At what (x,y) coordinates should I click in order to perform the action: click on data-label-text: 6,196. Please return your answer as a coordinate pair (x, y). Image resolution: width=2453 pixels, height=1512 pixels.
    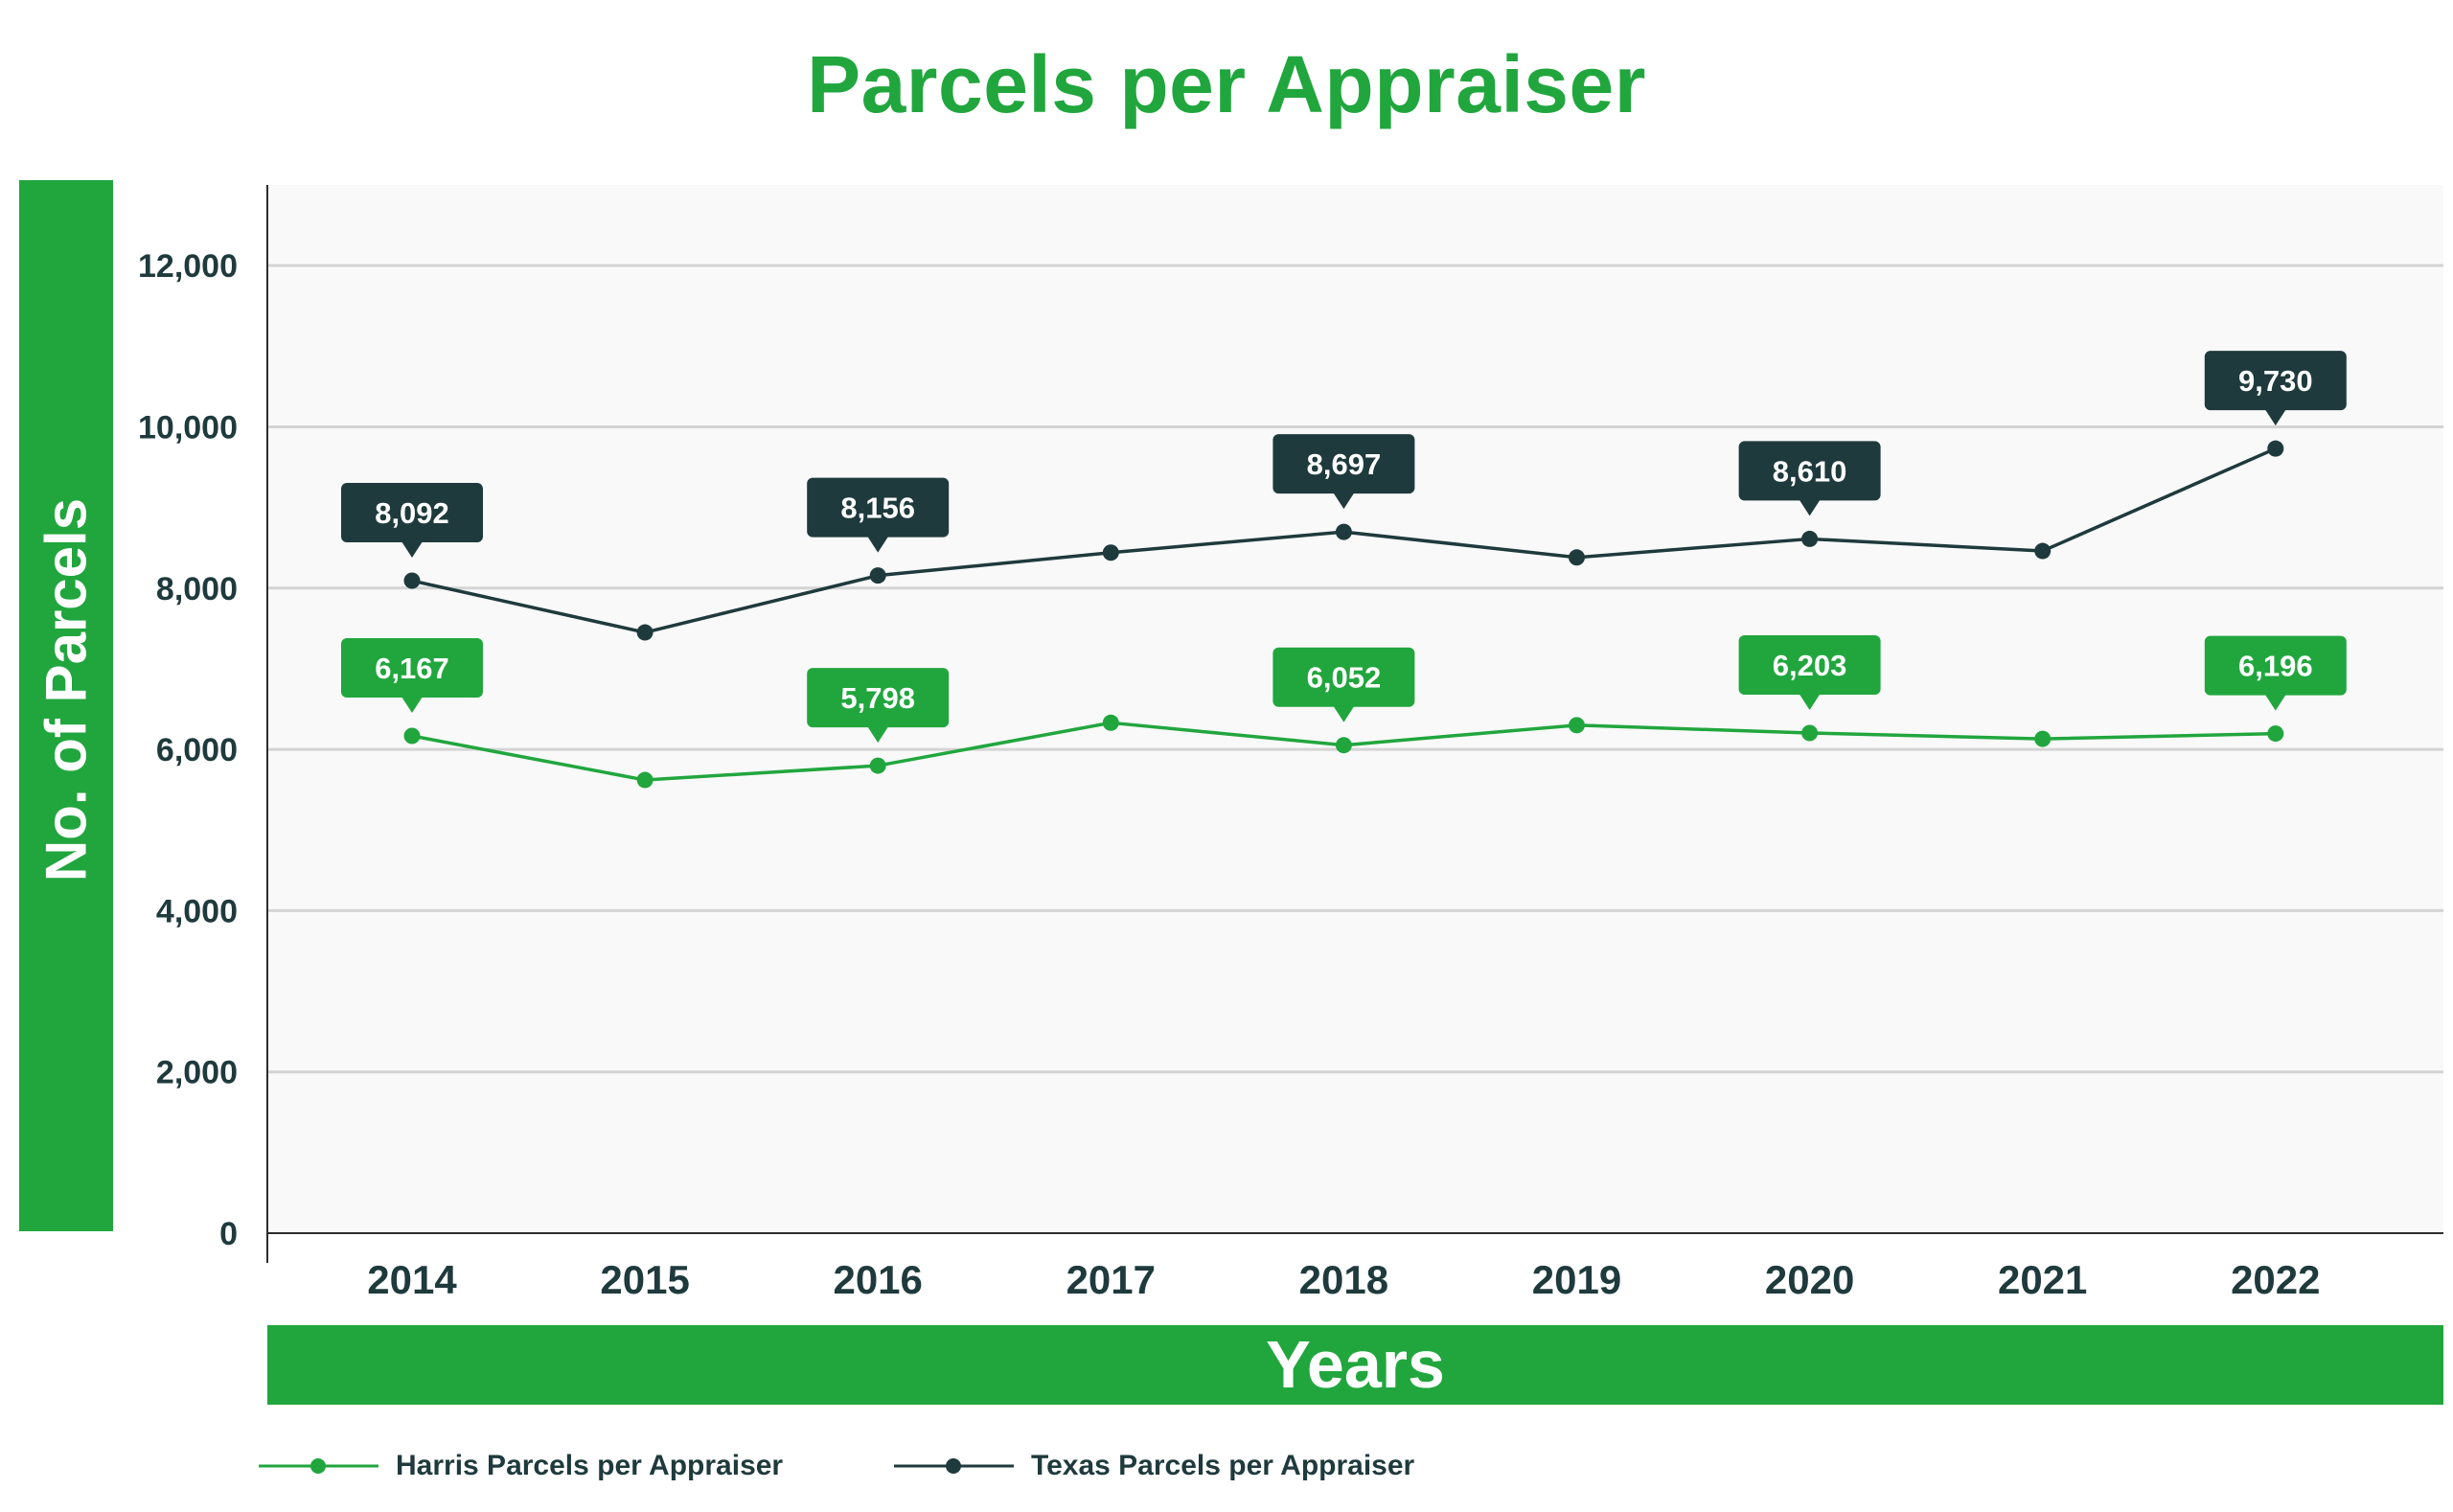
    Looking at the image, I should click on (2275, 666).